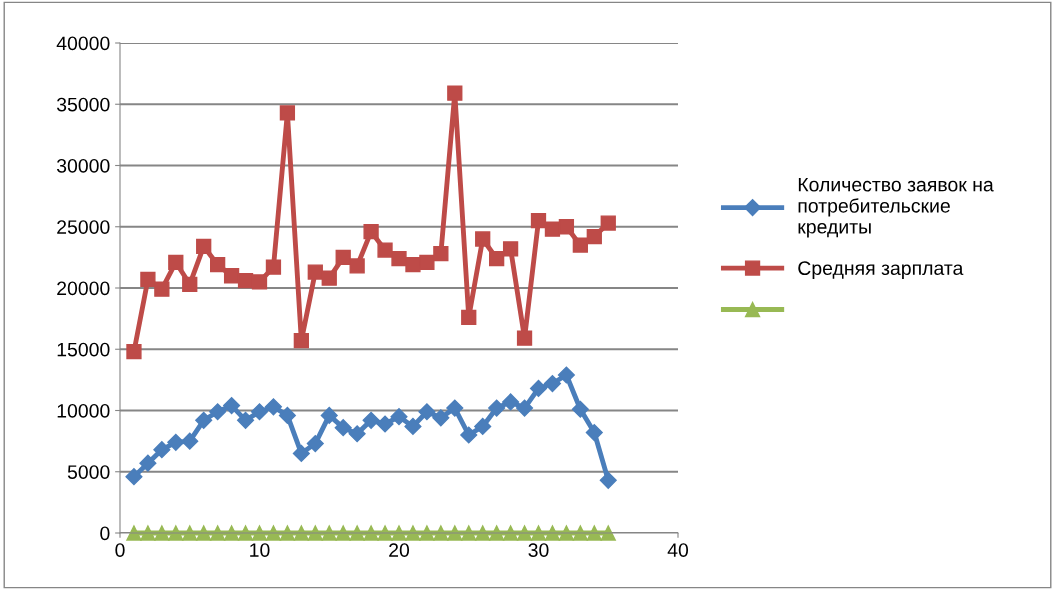 The width and height of the screenshot is (1055, 590). Describe the element at coordinates (83, 43) in the screenshot. I see `y-tick-label: 40000` at that location.